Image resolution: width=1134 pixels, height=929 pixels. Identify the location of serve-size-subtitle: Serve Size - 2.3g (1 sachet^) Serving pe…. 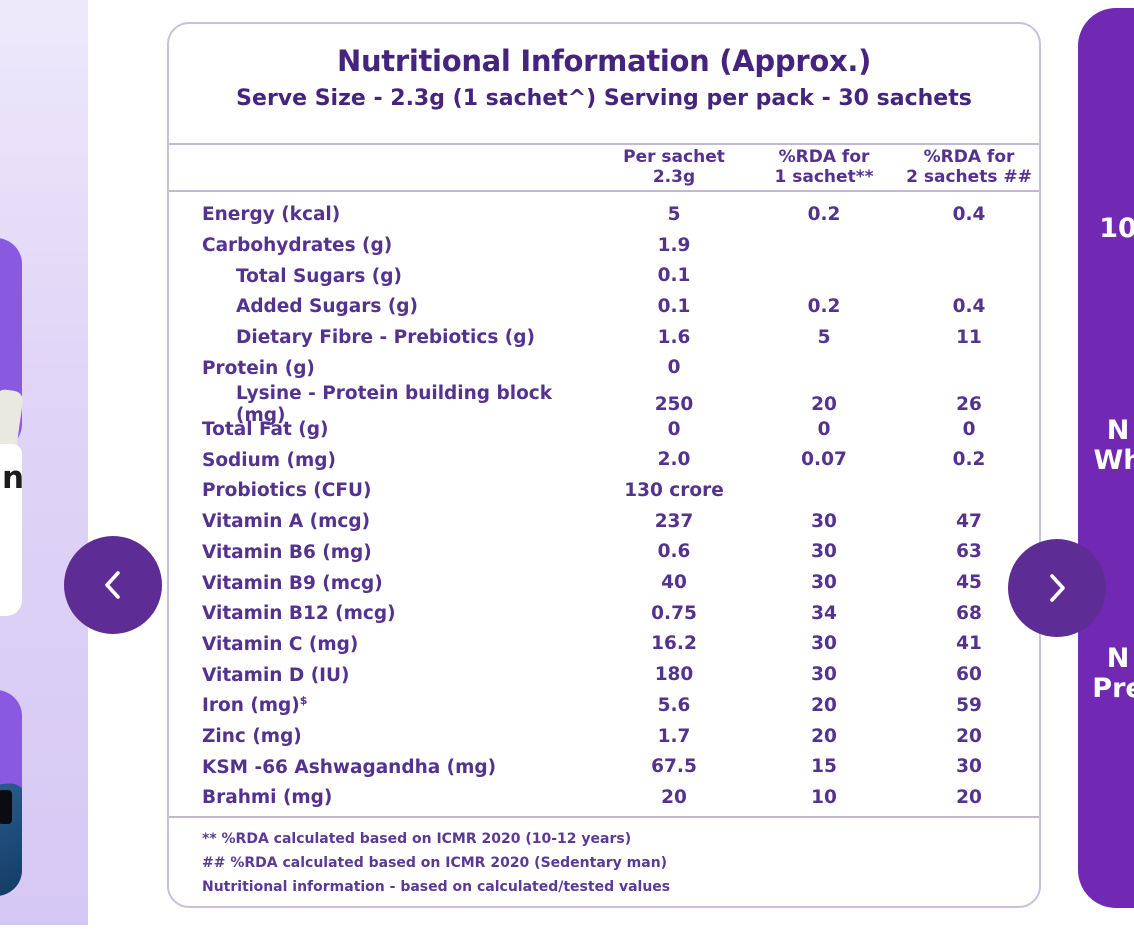
(604, 98).